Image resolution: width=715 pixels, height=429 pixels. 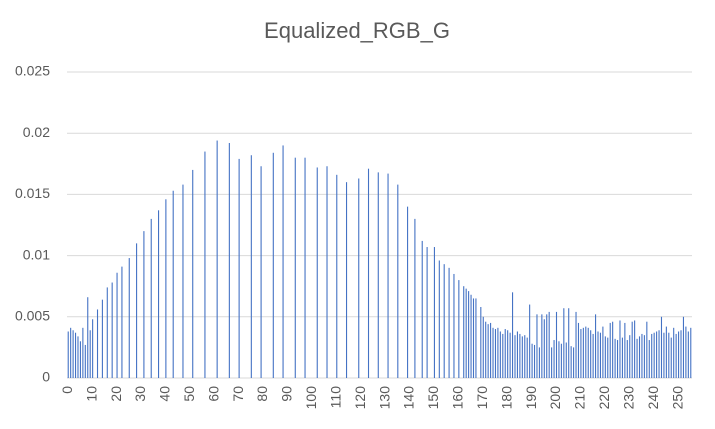 I want to click on x-tick-label: 90, so click(x=287, y=394).